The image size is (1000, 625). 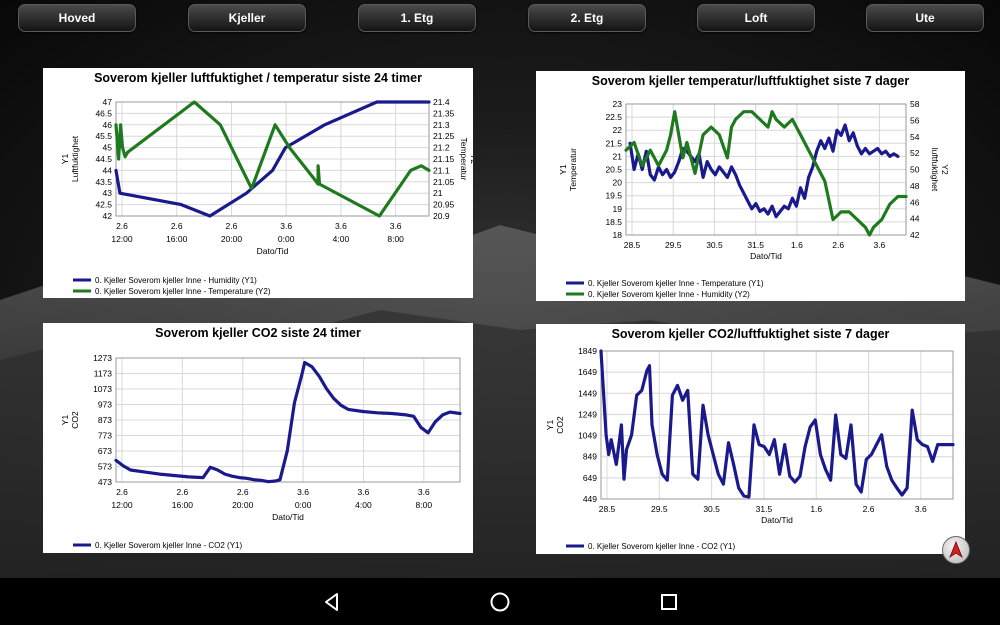 What do you see at coordinates (935, 170) in the screenshot?
I see `y2-axis-label-part: luftfuktighet` at bounding box center [935, 170].